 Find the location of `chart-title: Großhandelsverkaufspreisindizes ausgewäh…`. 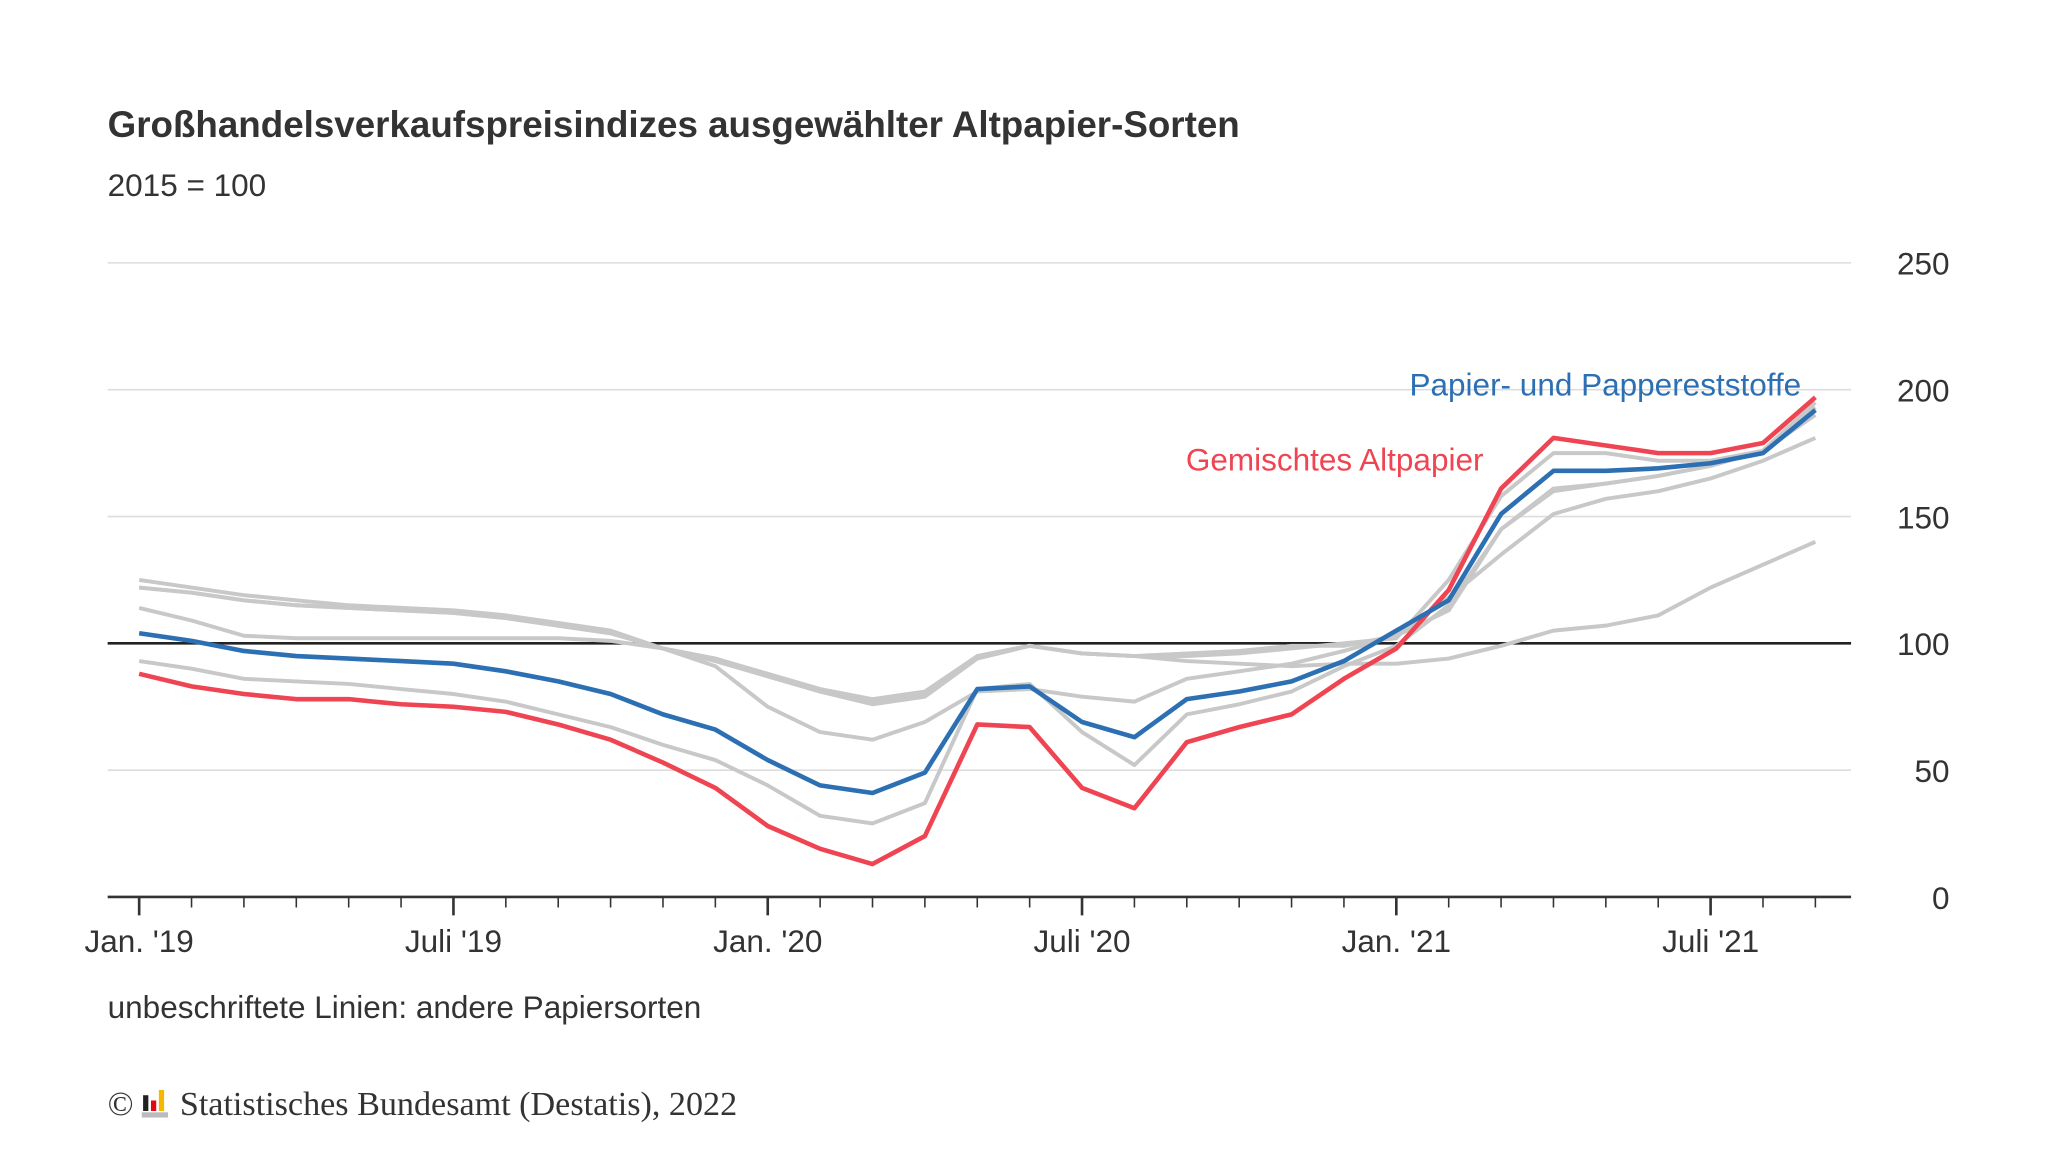

chart-title: Großhandelsverkaufspreisindizes ausgewäh… is located at coordinates (674, 124).